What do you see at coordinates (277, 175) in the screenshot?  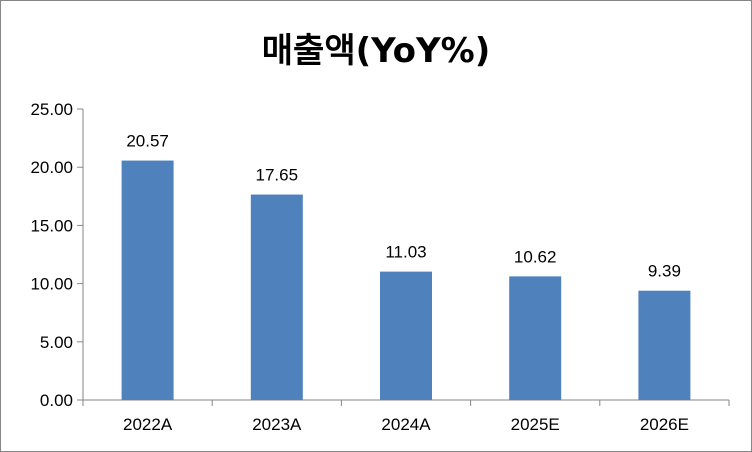 I see `data-label-2023A: 17.65` at bounding box center [277, 175].